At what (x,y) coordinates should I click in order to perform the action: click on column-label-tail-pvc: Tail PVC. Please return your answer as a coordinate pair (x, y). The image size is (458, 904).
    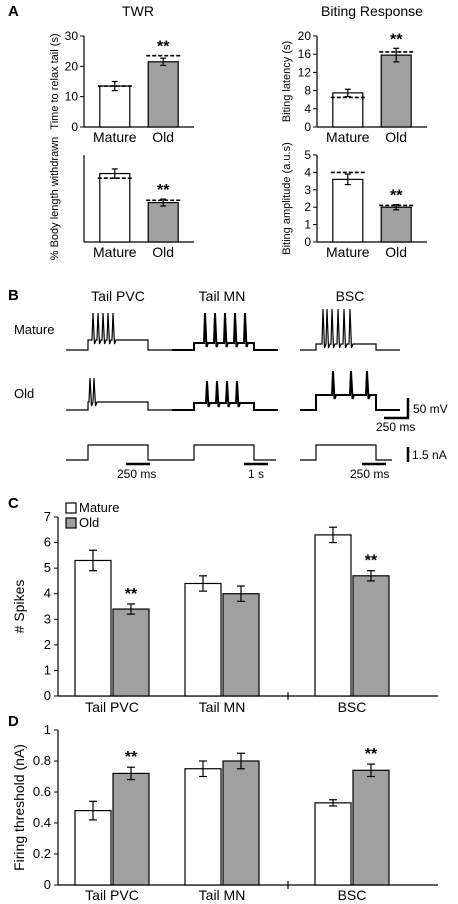
    Looking at the image, I should click on (118, 296).